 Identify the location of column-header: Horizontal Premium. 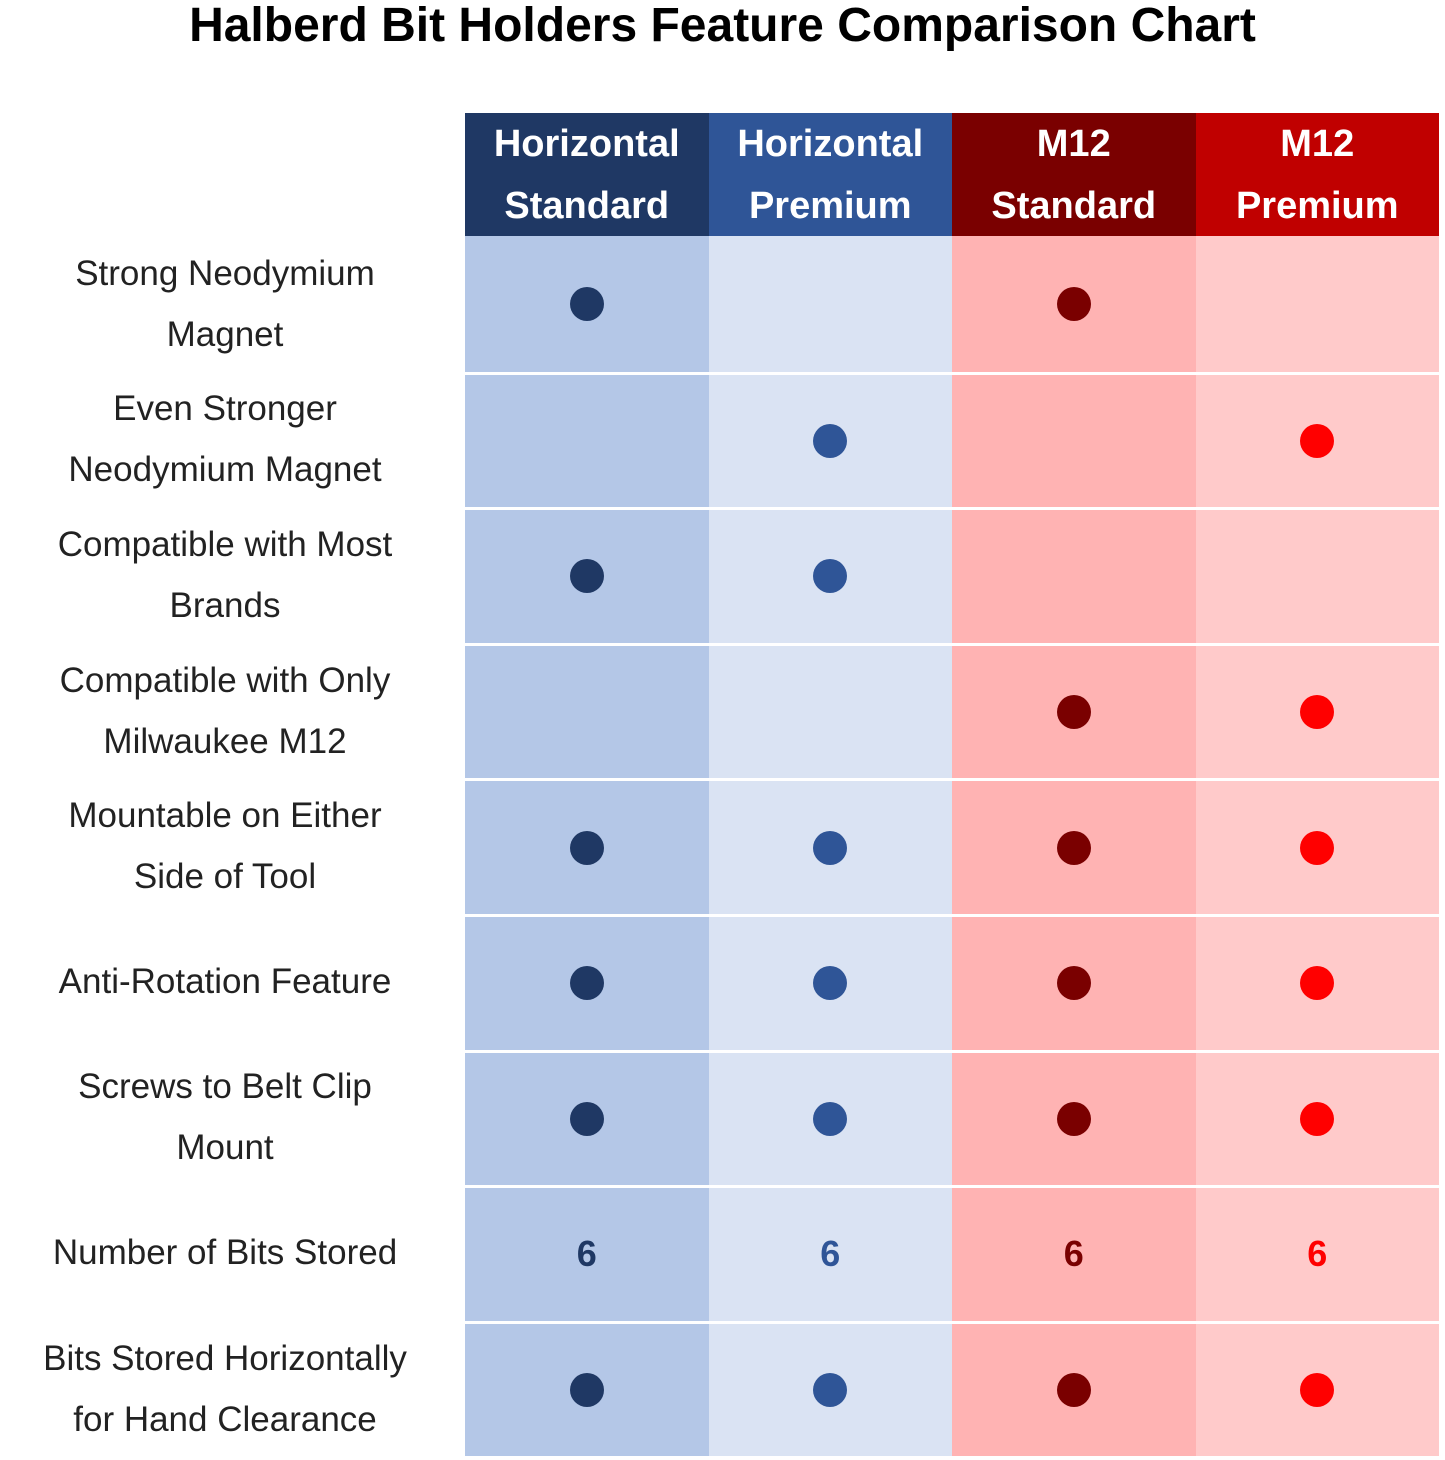
(830, 174).